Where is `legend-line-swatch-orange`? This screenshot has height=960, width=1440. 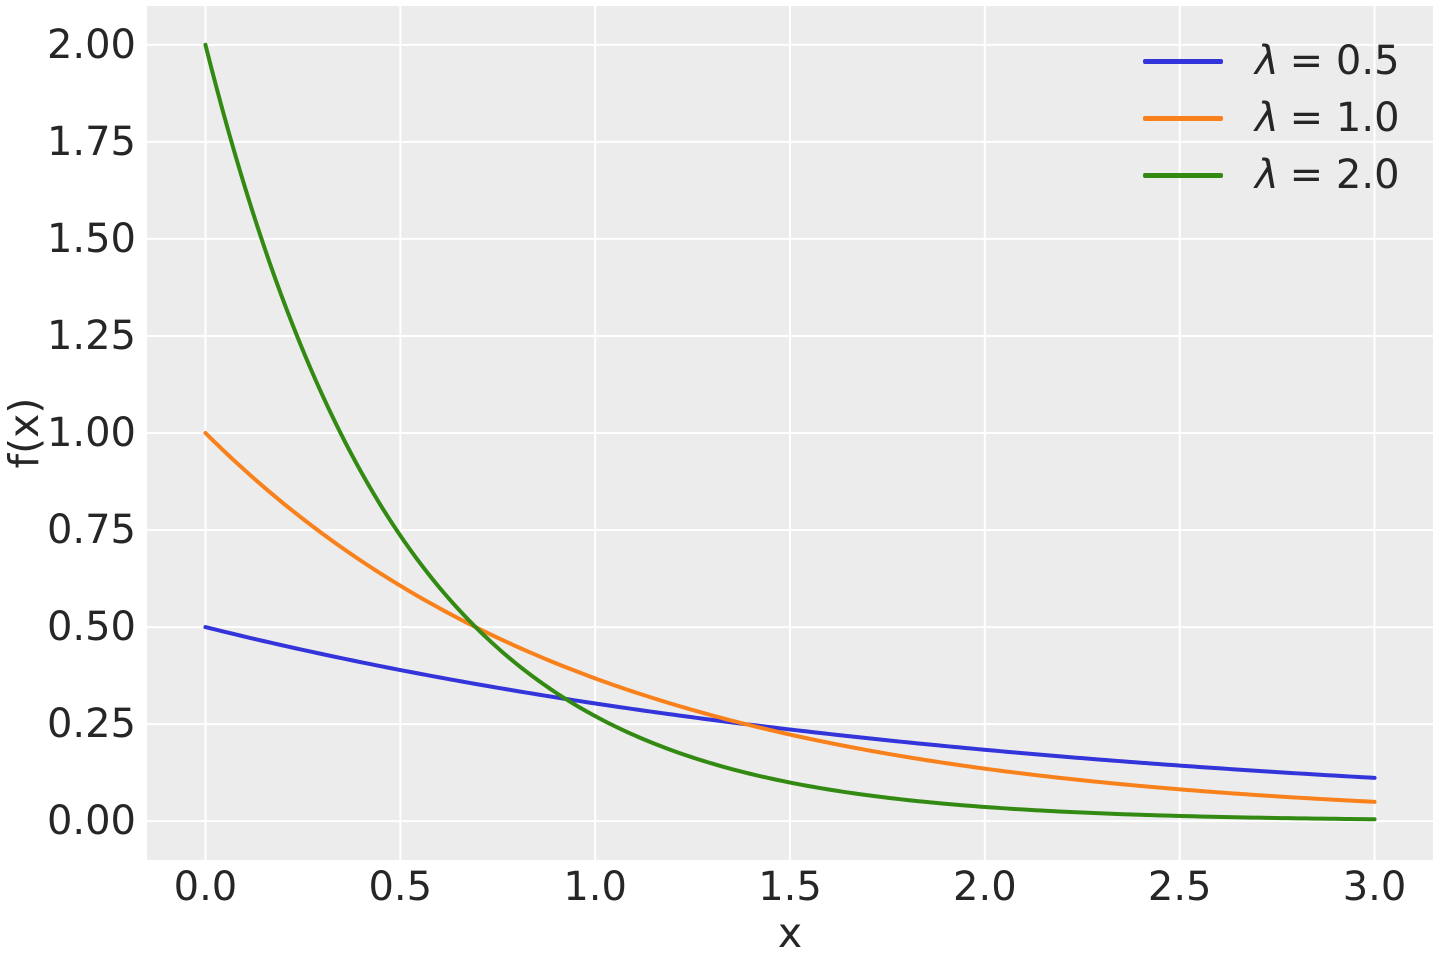
legend-line-swatch-orange is located at coordinates (1183, 118).